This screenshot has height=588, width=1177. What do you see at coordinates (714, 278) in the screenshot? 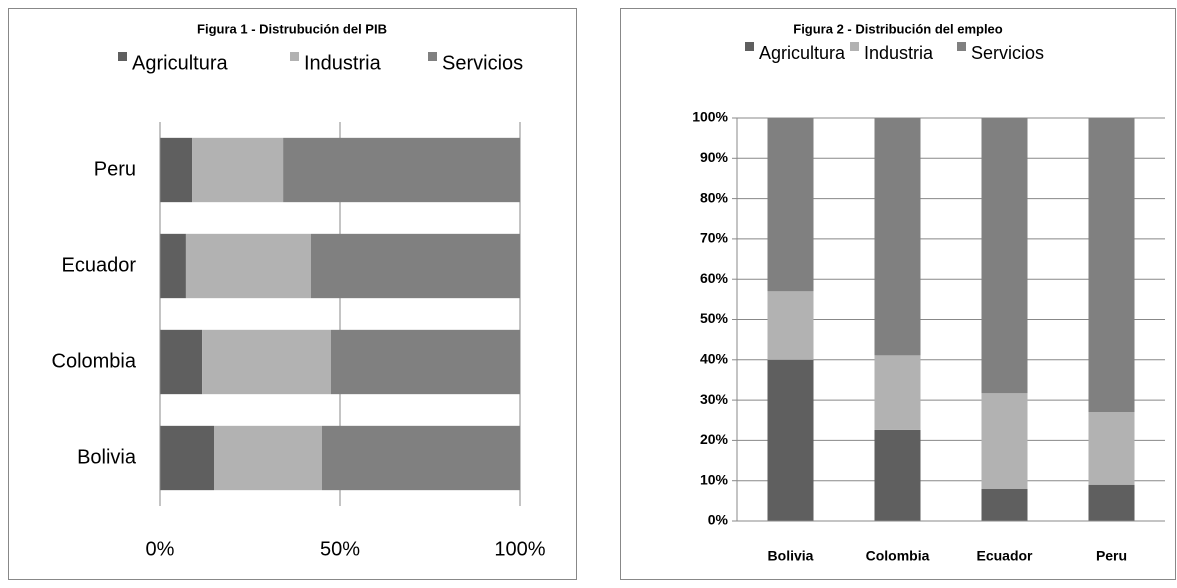
I see `y-tick-label: 60%` at bounding box center [714, 278].